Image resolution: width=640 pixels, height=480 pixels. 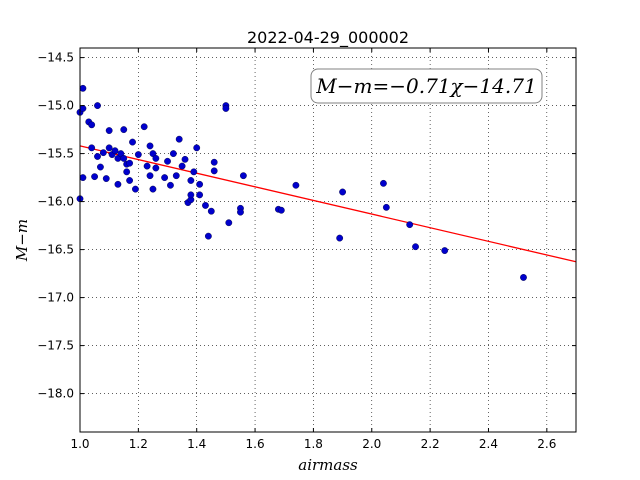 I want to click on y-tick-label: −16.5, so click(x=55, y=250).